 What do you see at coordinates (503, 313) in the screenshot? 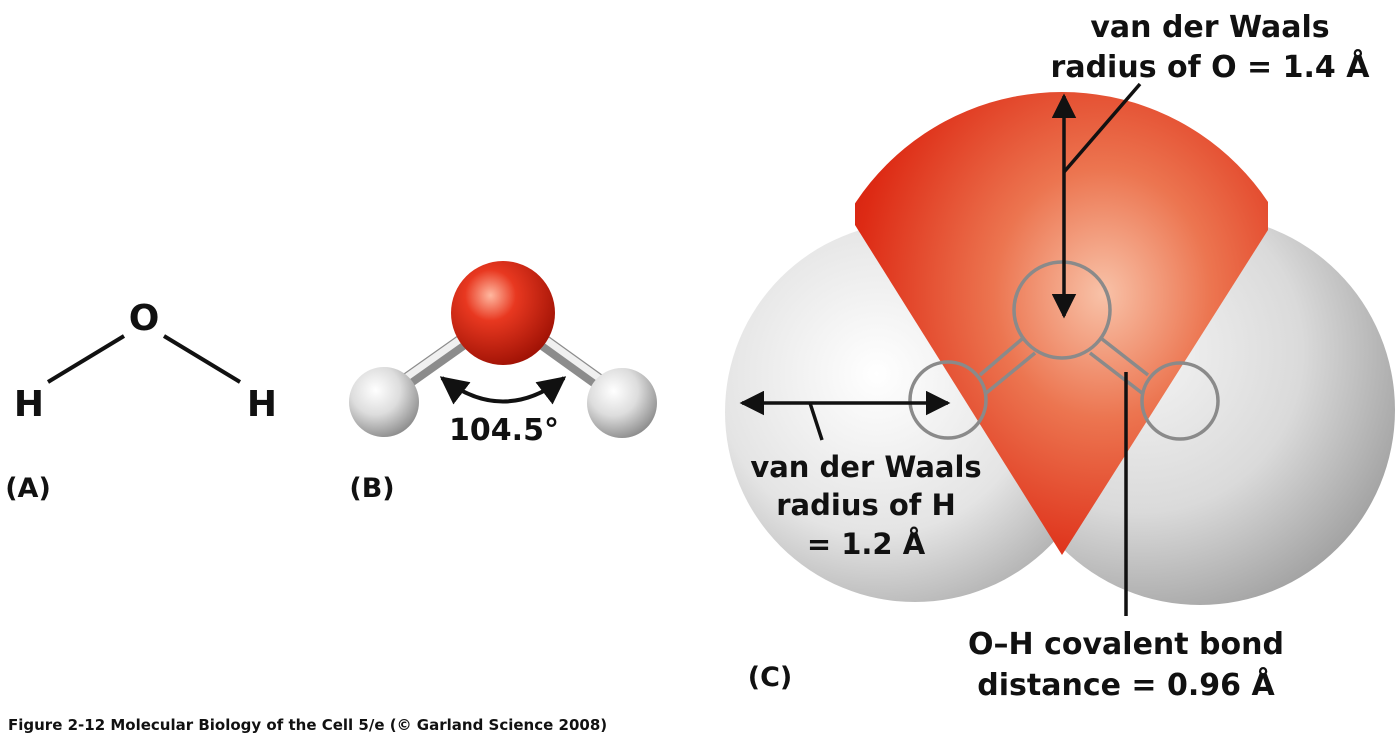
I see `oxygen-ball` at bounding box center [503, 313].